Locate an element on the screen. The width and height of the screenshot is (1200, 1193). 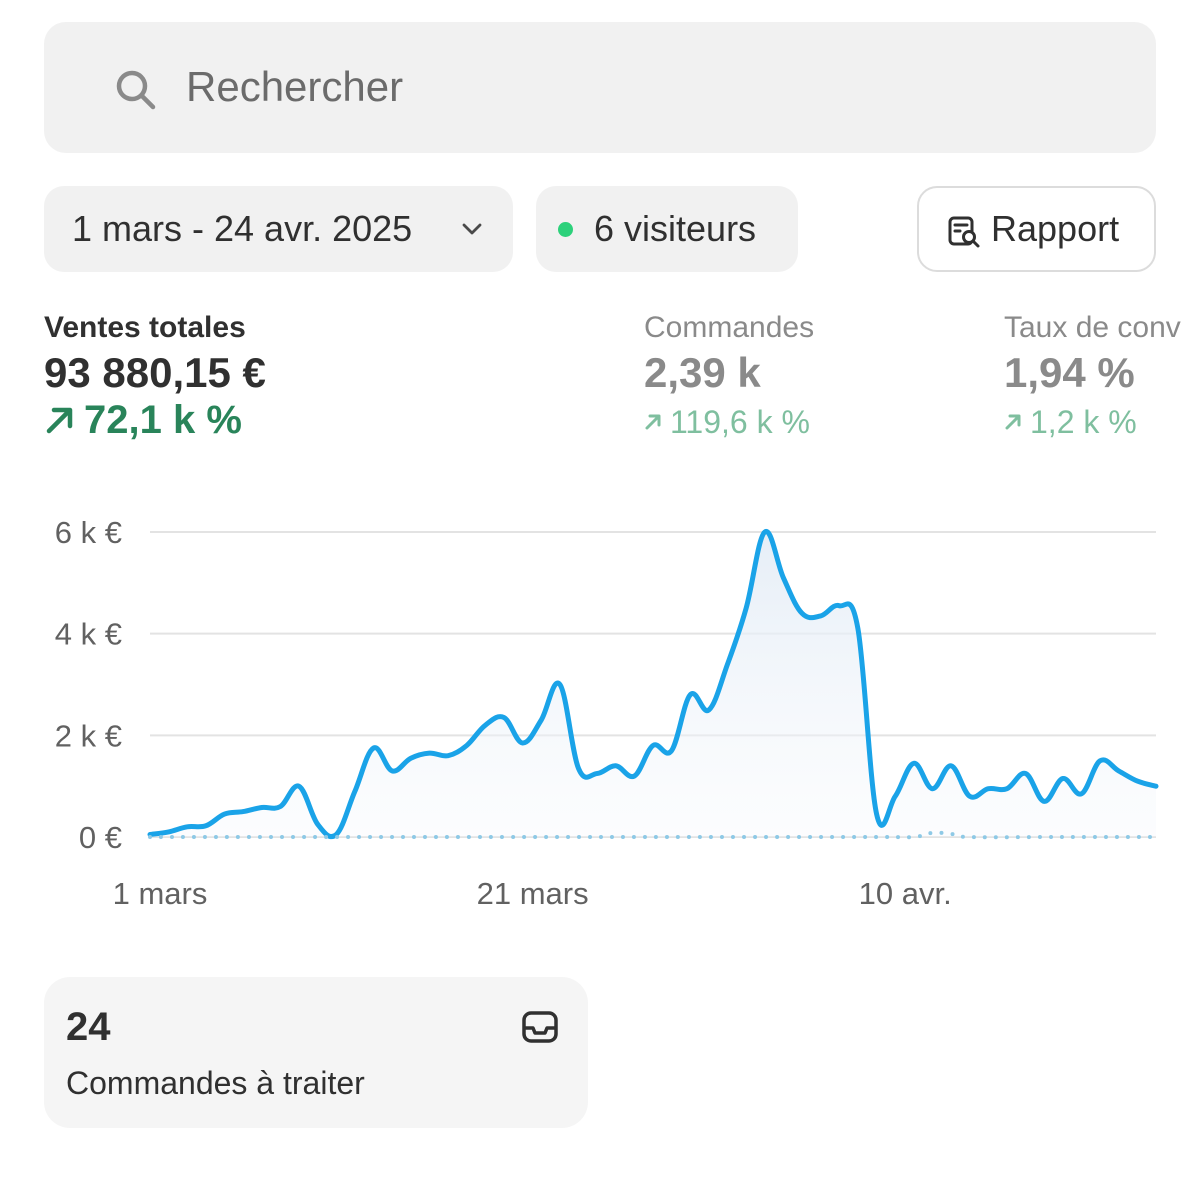
metric-value: 2,39 k is located at coordinates (702, 372).